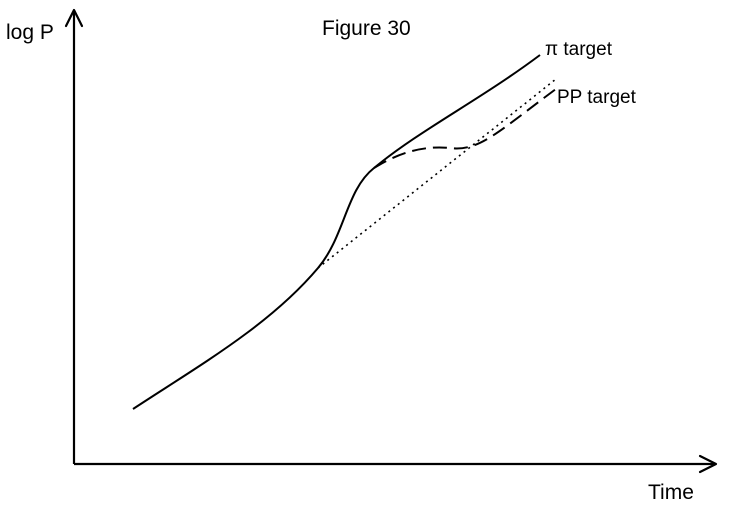 Image resolution: width=729 pixels, height=525 pixels. I want to click on series-label-pp-target: PP target, so click(597, 97).